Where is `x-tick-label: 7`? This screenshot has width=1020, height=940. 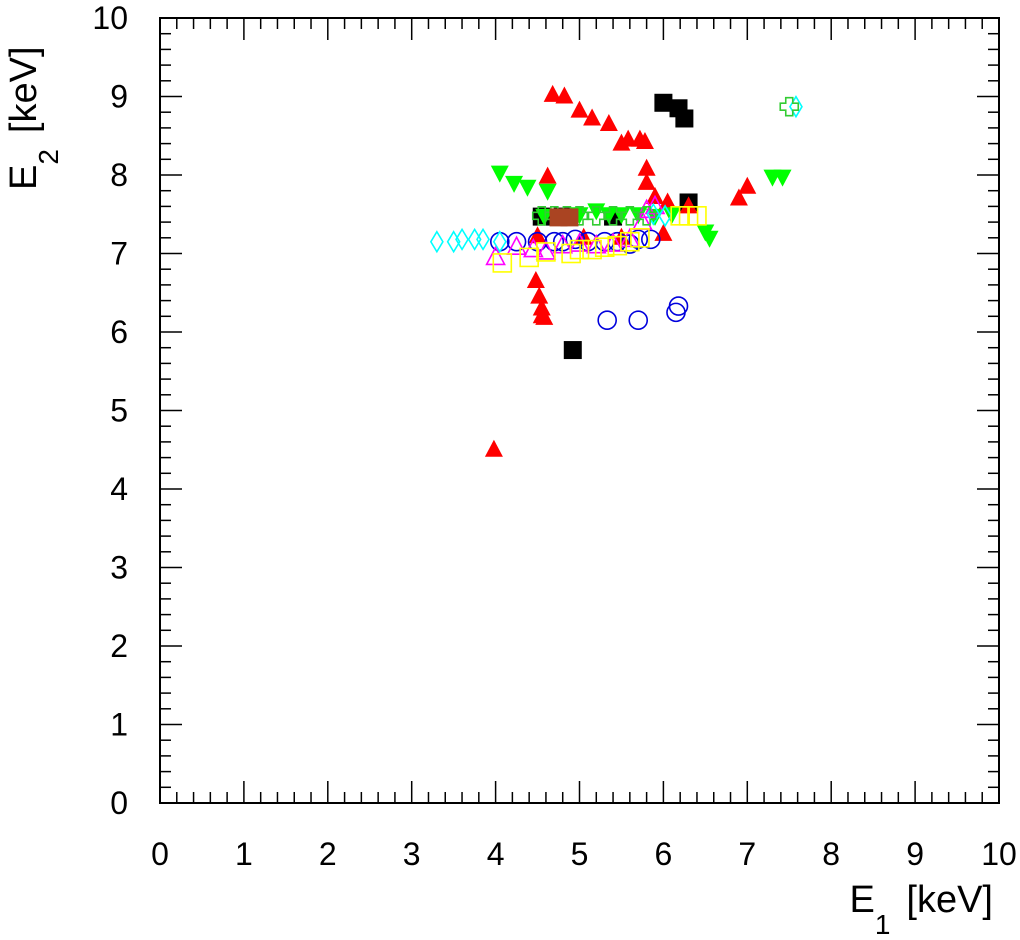 x-tick-label: 7 is located at coordinates (747, 854).